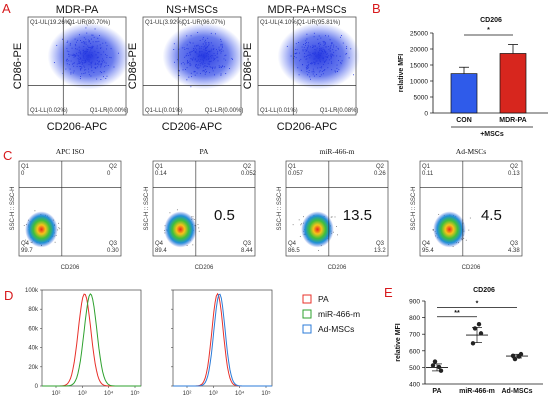 This screenshot has height=403, width=558. What do you see at coordinates (249, 174) in the screenshot?
I see `q2-value: 0.052` at bounding box center [249, 174].